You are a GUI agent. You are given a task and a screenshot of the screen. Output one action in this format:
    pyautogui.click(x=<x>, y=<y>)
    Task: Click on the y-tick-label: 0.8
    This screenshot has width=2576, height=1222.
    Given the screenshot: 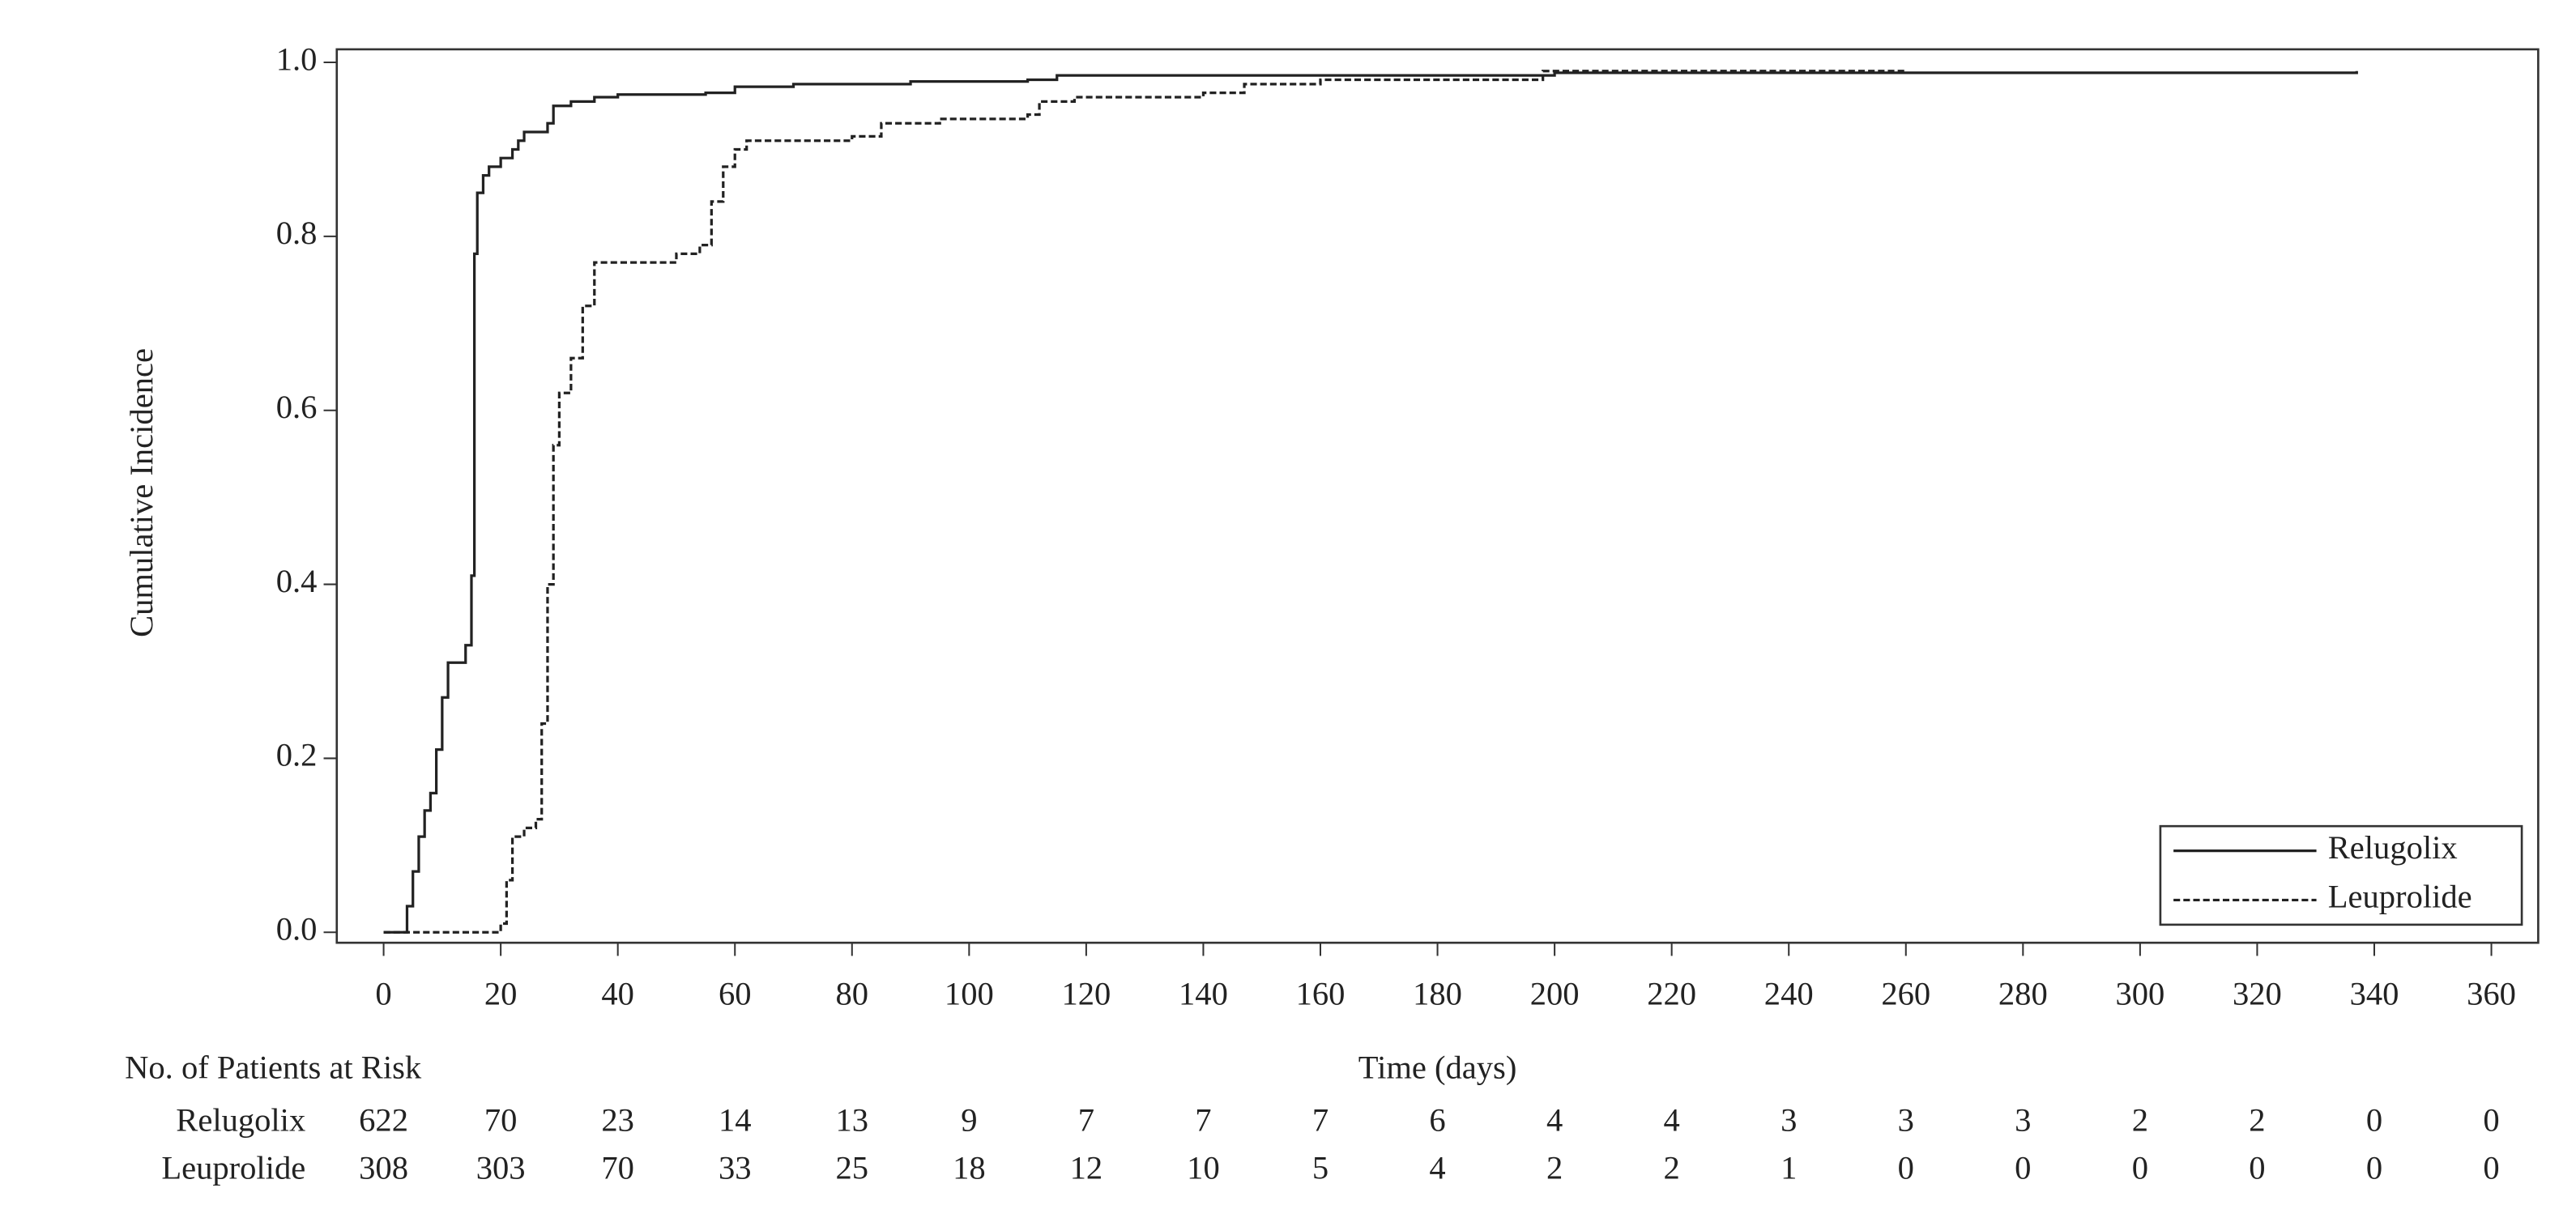 What is the action you would take?
    pyautogui.click(x=297, y=233)
    